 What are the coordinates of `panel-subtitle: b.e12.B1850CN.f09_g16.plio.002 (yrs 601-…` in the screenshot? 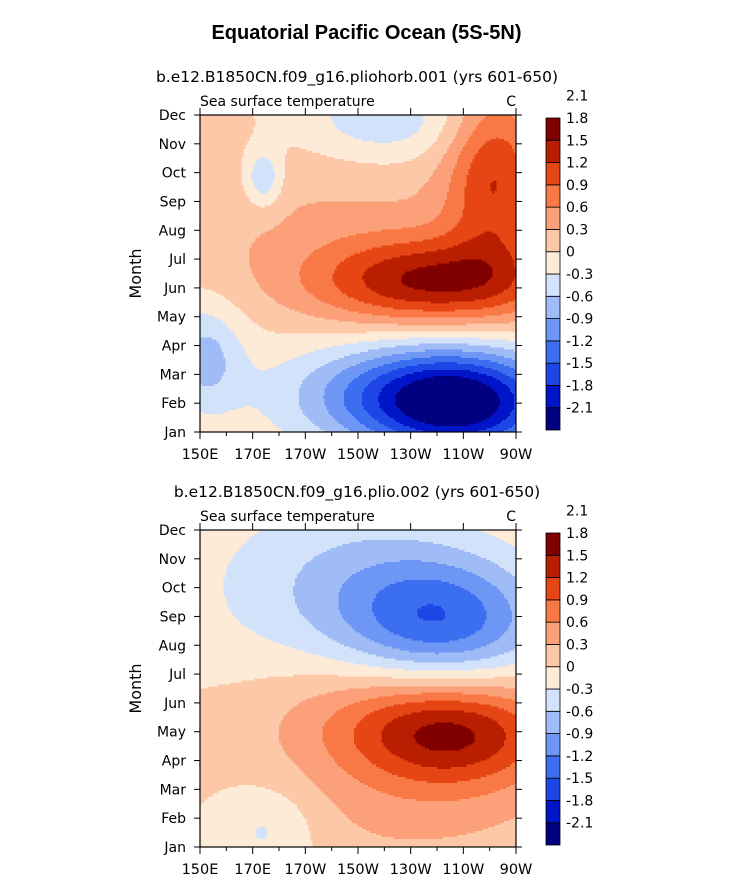 It's located at (357, 492).